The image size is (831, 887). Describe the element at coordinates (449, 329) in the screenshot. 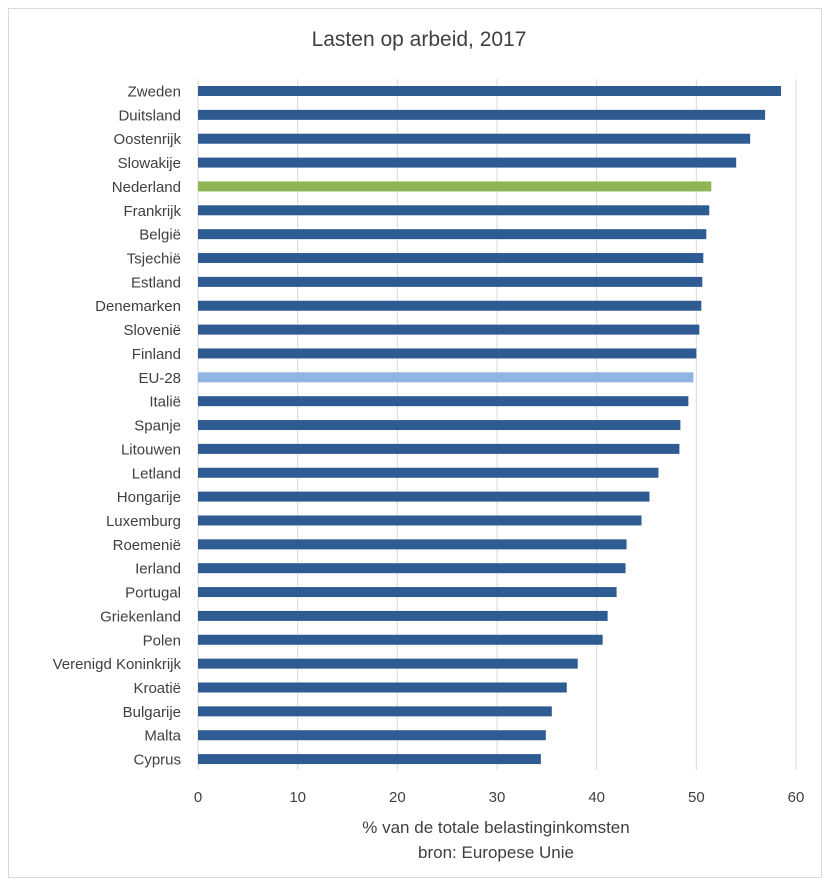

I see `bar-slovenie` at that location.